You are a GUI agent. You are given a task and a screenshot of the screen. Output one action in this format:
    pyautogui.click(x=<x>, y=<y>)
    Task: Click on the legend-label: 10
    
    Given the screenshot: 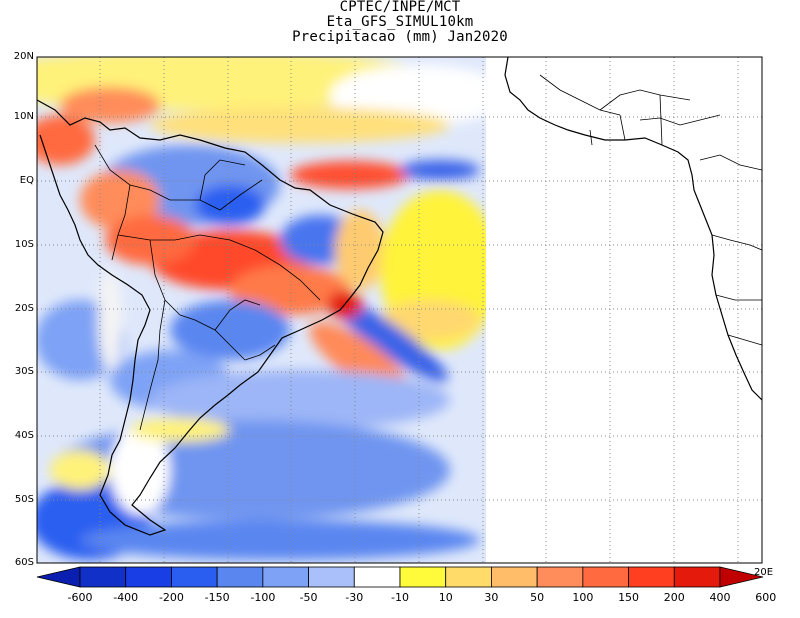 What is the action you would take?
    pyautogui.click(x=445, y=597)
    